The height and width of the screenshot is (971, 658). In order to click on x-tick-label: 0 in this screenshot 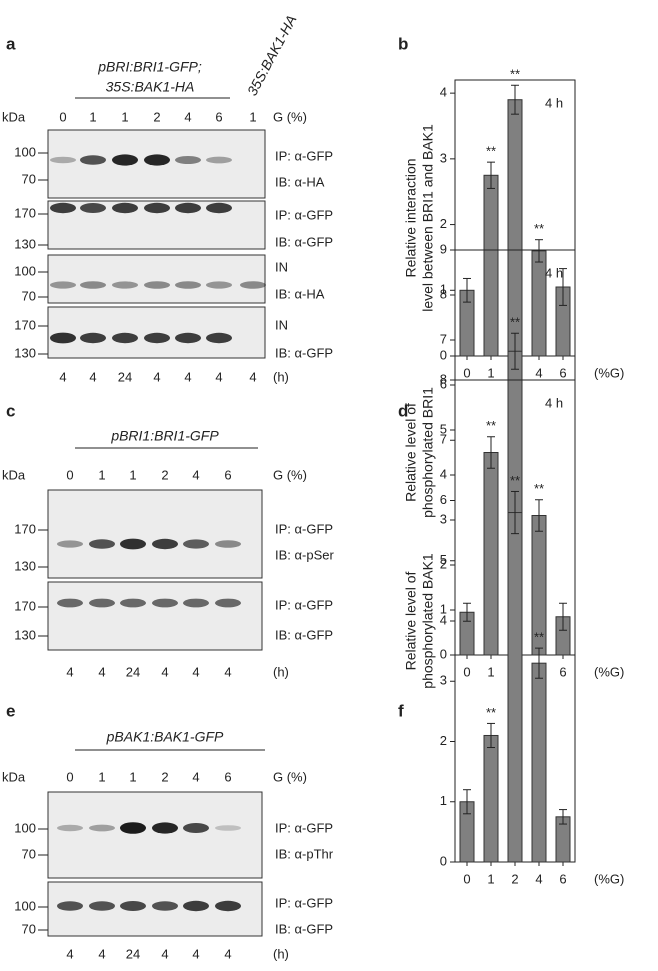, I will do `click(466, 878)`.